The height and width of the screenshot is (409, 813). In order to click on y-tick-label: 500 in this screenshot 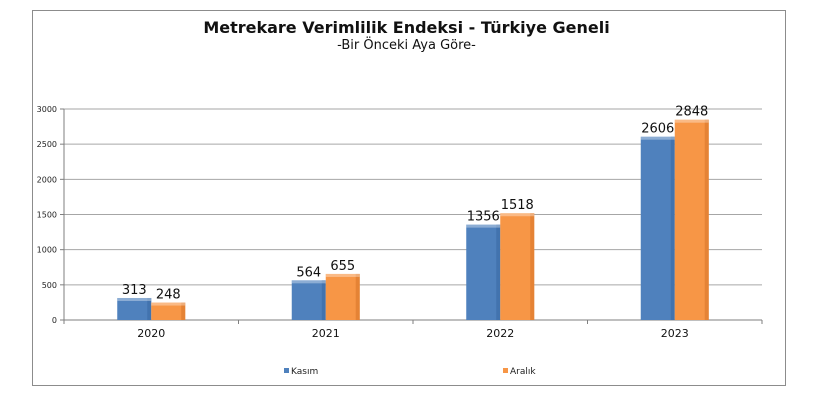, I will do `click(49, 285)`.